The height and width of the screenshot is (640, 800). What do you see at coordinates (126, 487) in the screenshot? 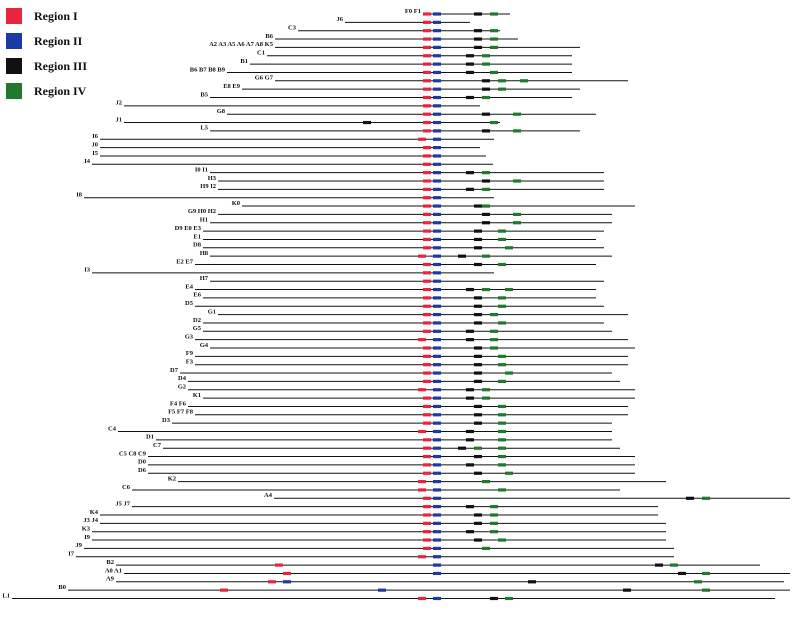
I see `sequence-label: C6` at bounding box center [126, 487].